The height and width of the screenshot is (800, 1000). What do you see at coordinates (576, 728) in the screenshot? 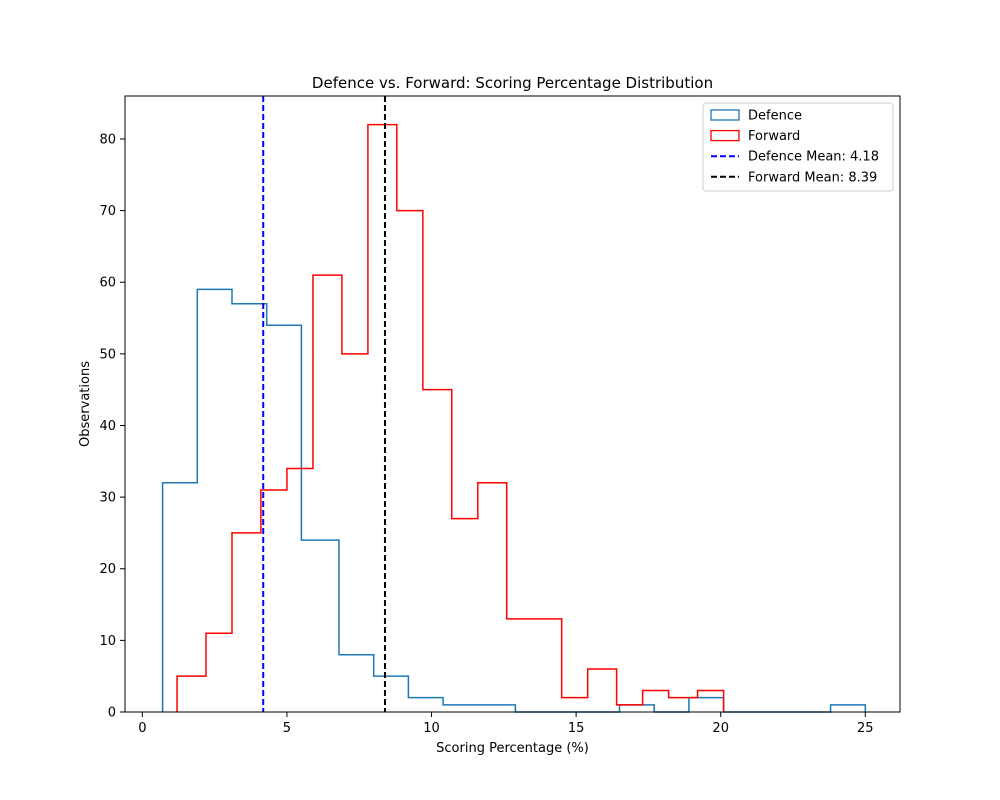
I see `x-tick-label: 15` at bounding box center [576, 728].